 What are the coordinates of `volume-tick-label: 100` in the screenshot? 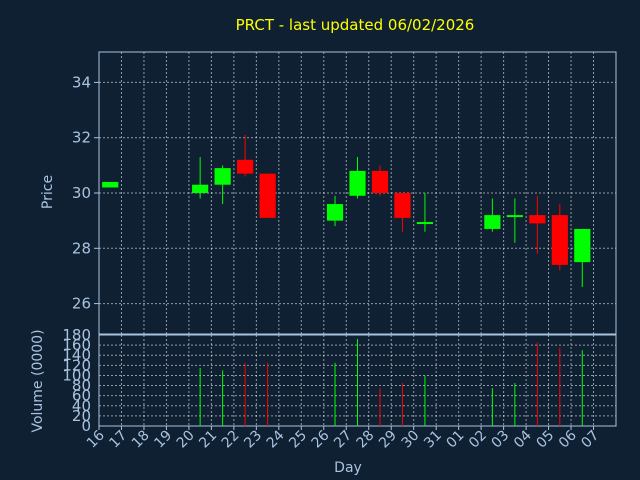 It's located at (76, 375).